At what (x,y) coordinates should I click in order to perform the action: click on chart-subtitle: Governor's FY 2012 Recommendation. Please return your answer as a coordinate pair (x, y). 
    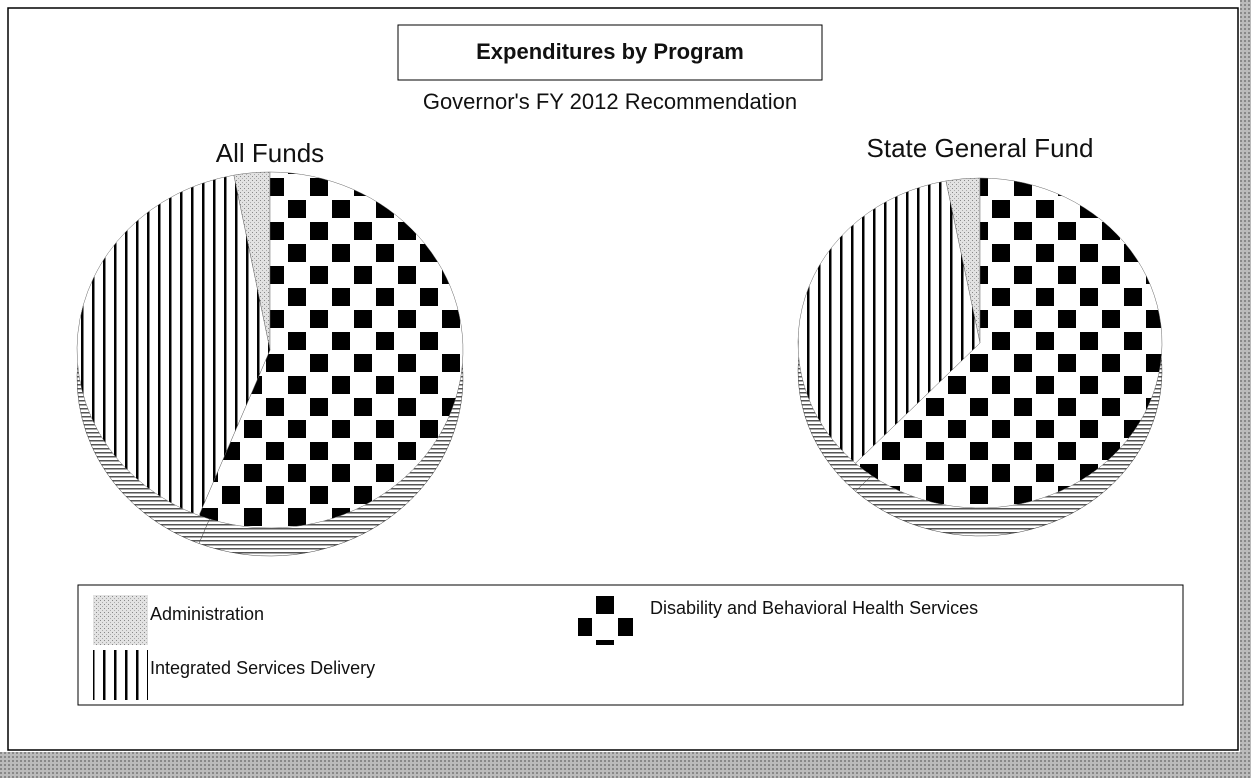
    Looking at the image, I should click on (610, 101).